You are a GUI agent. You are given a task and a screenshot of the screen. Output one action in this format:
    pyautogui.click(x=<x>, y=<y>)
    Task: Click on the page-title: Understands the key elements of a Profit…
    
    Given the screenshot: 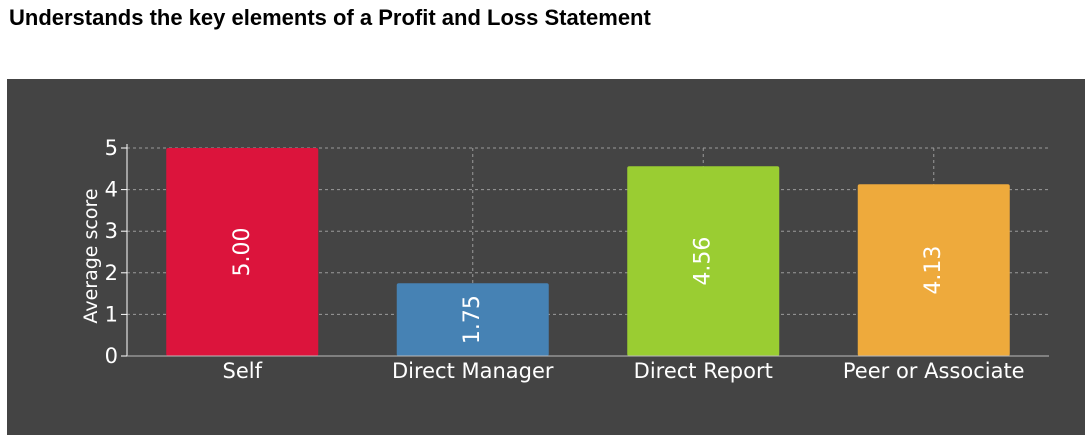 What is the action you would take?
    pyautogui.click(x=330, y=17)
    